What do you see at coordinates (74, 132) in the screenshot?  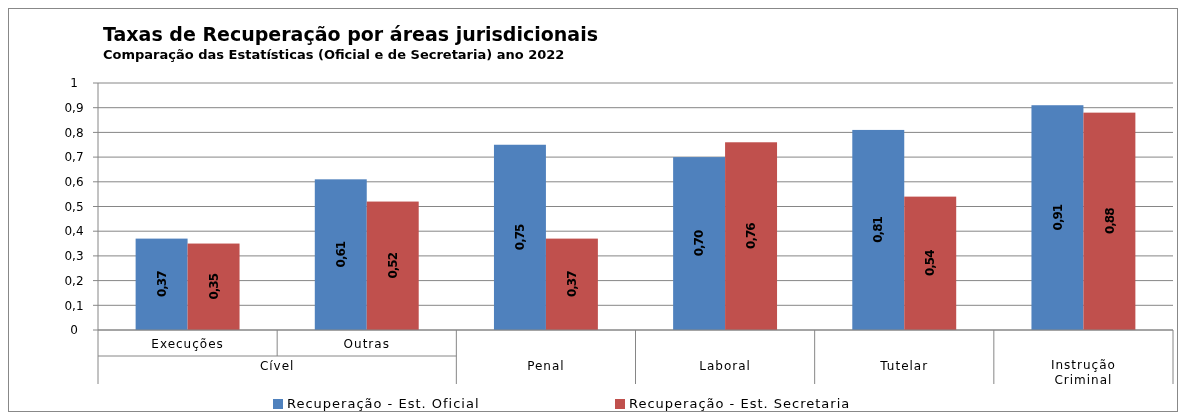 I see `y-tick-label: 0,8` at bounding box center [74, 132].